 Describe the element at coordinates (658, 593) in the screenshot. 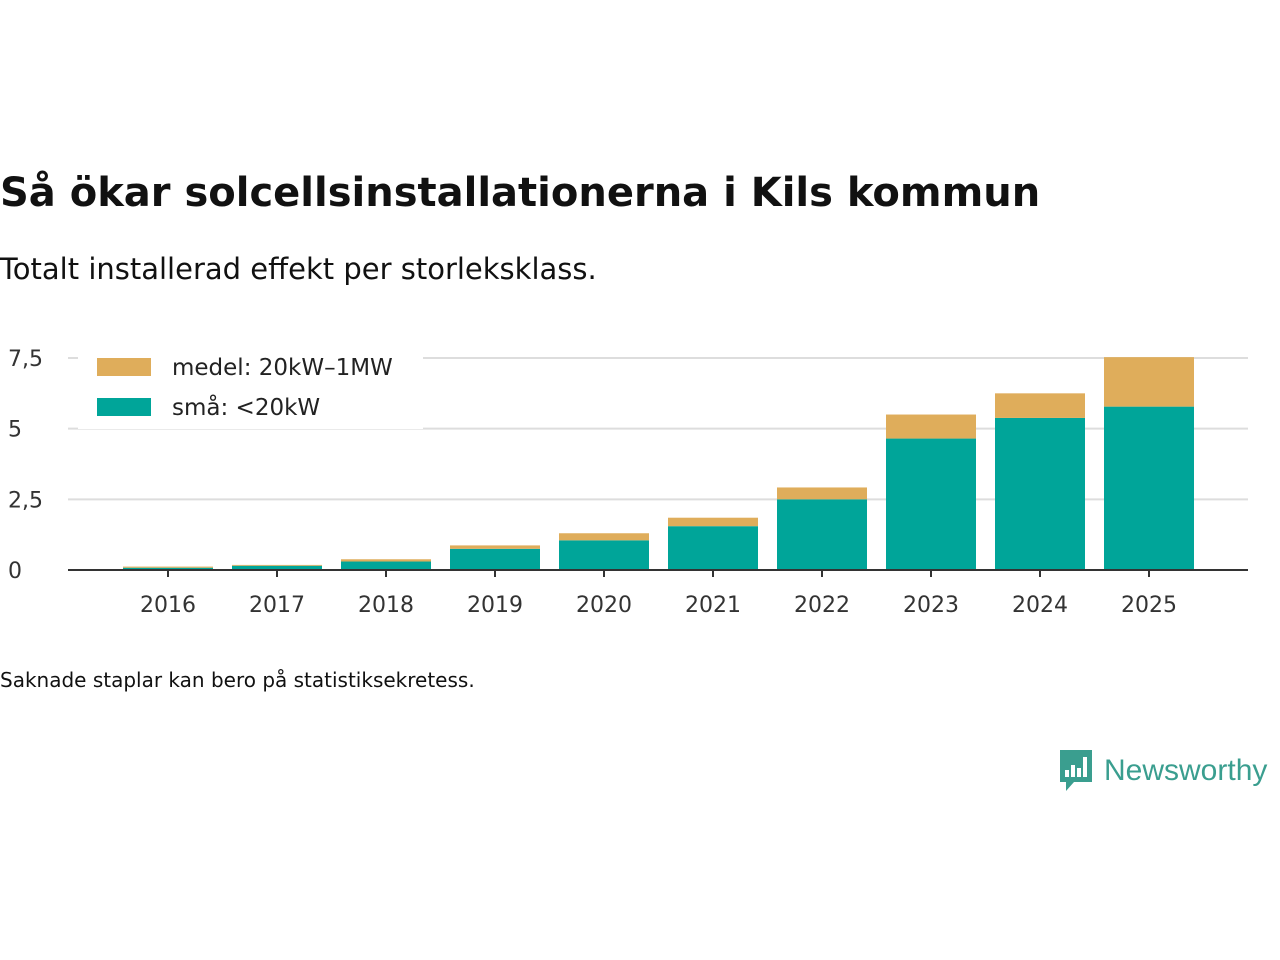

I see `x-axis: 2016 2017 2018 2019 2020 2021 2022 2023 2024 2025` at that location.